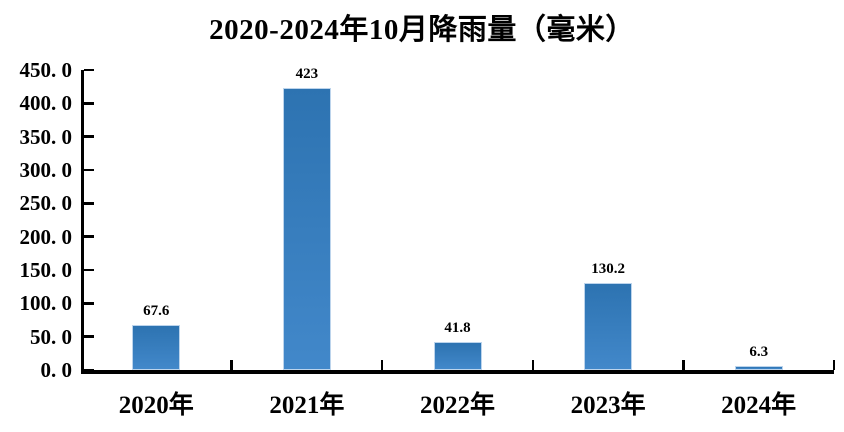 This screenshot has width=844, height=432. What do you see at coordinates (82, 222) in the screenshot?
I see `y-axis-line` at bounding box center [82, 222].